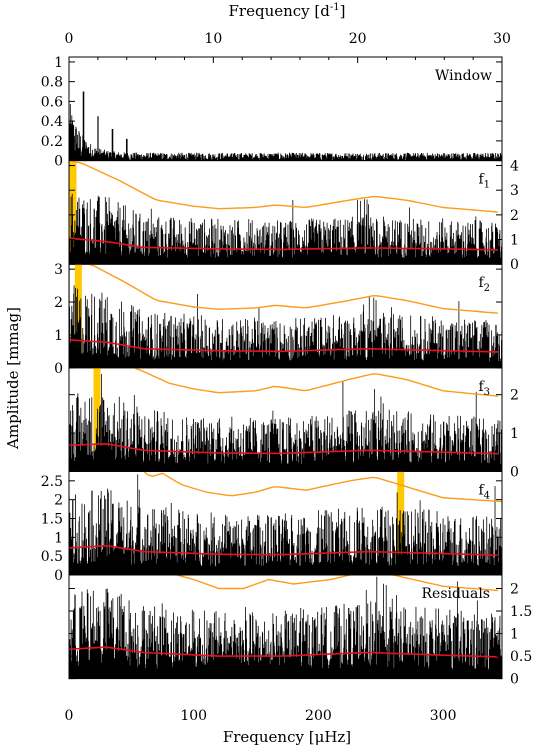  I want to click on bottom-tick-label: 300, so click(443, 716).